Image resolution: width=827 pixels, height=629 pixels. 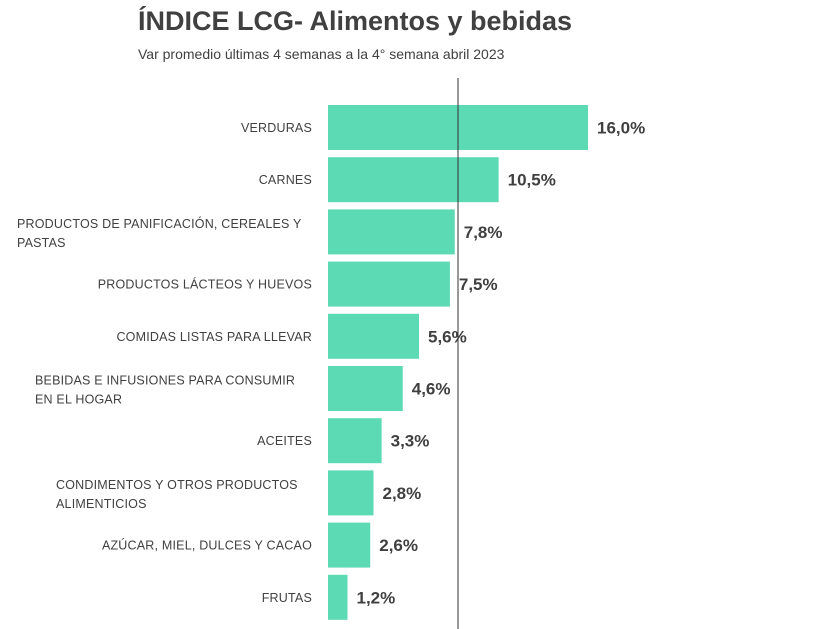 I want to click on category-label-3: PRODUCTOS LÁCTEOS Y HUEVOS, so click(x=205, y=284).